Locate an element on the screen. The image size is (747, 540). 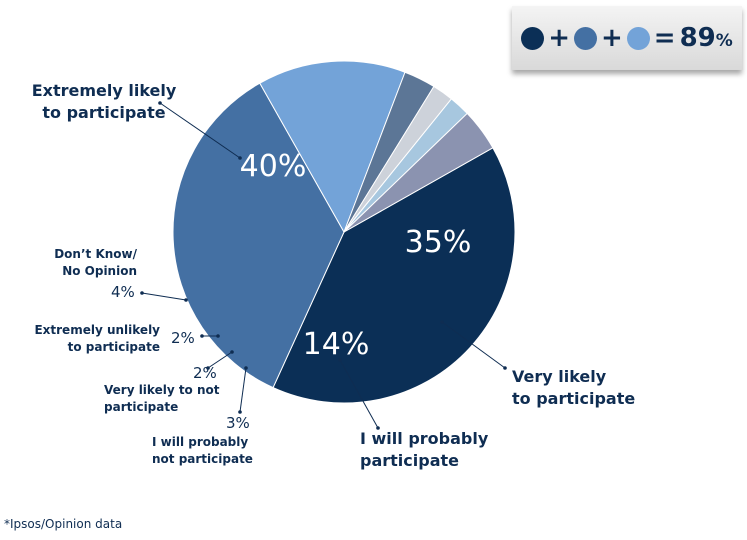
category-label-very-likely-to-participate-line-2: to participate is located at coordinates (573, 398).